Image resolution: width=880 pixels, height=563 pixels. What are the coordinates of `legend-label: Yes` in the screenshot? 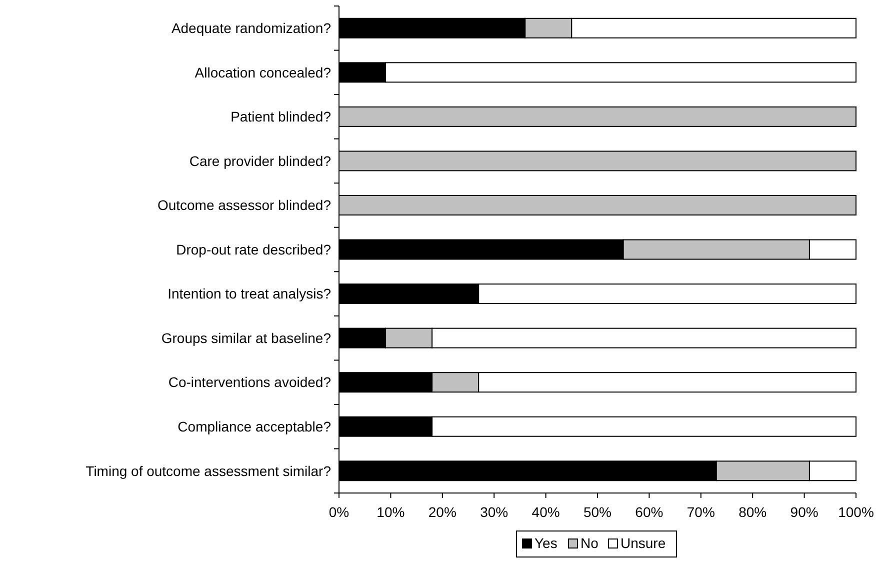 It's located at (546, 543).